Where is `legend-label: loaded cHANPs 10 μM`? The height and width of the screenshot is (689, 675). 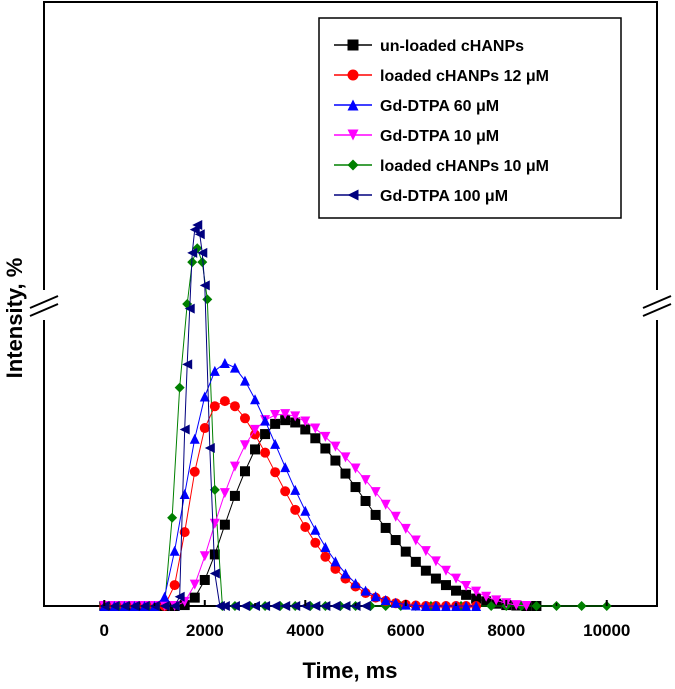 legend-label: loaded cHANPs 10 μM is located at coordinates (464, 166).